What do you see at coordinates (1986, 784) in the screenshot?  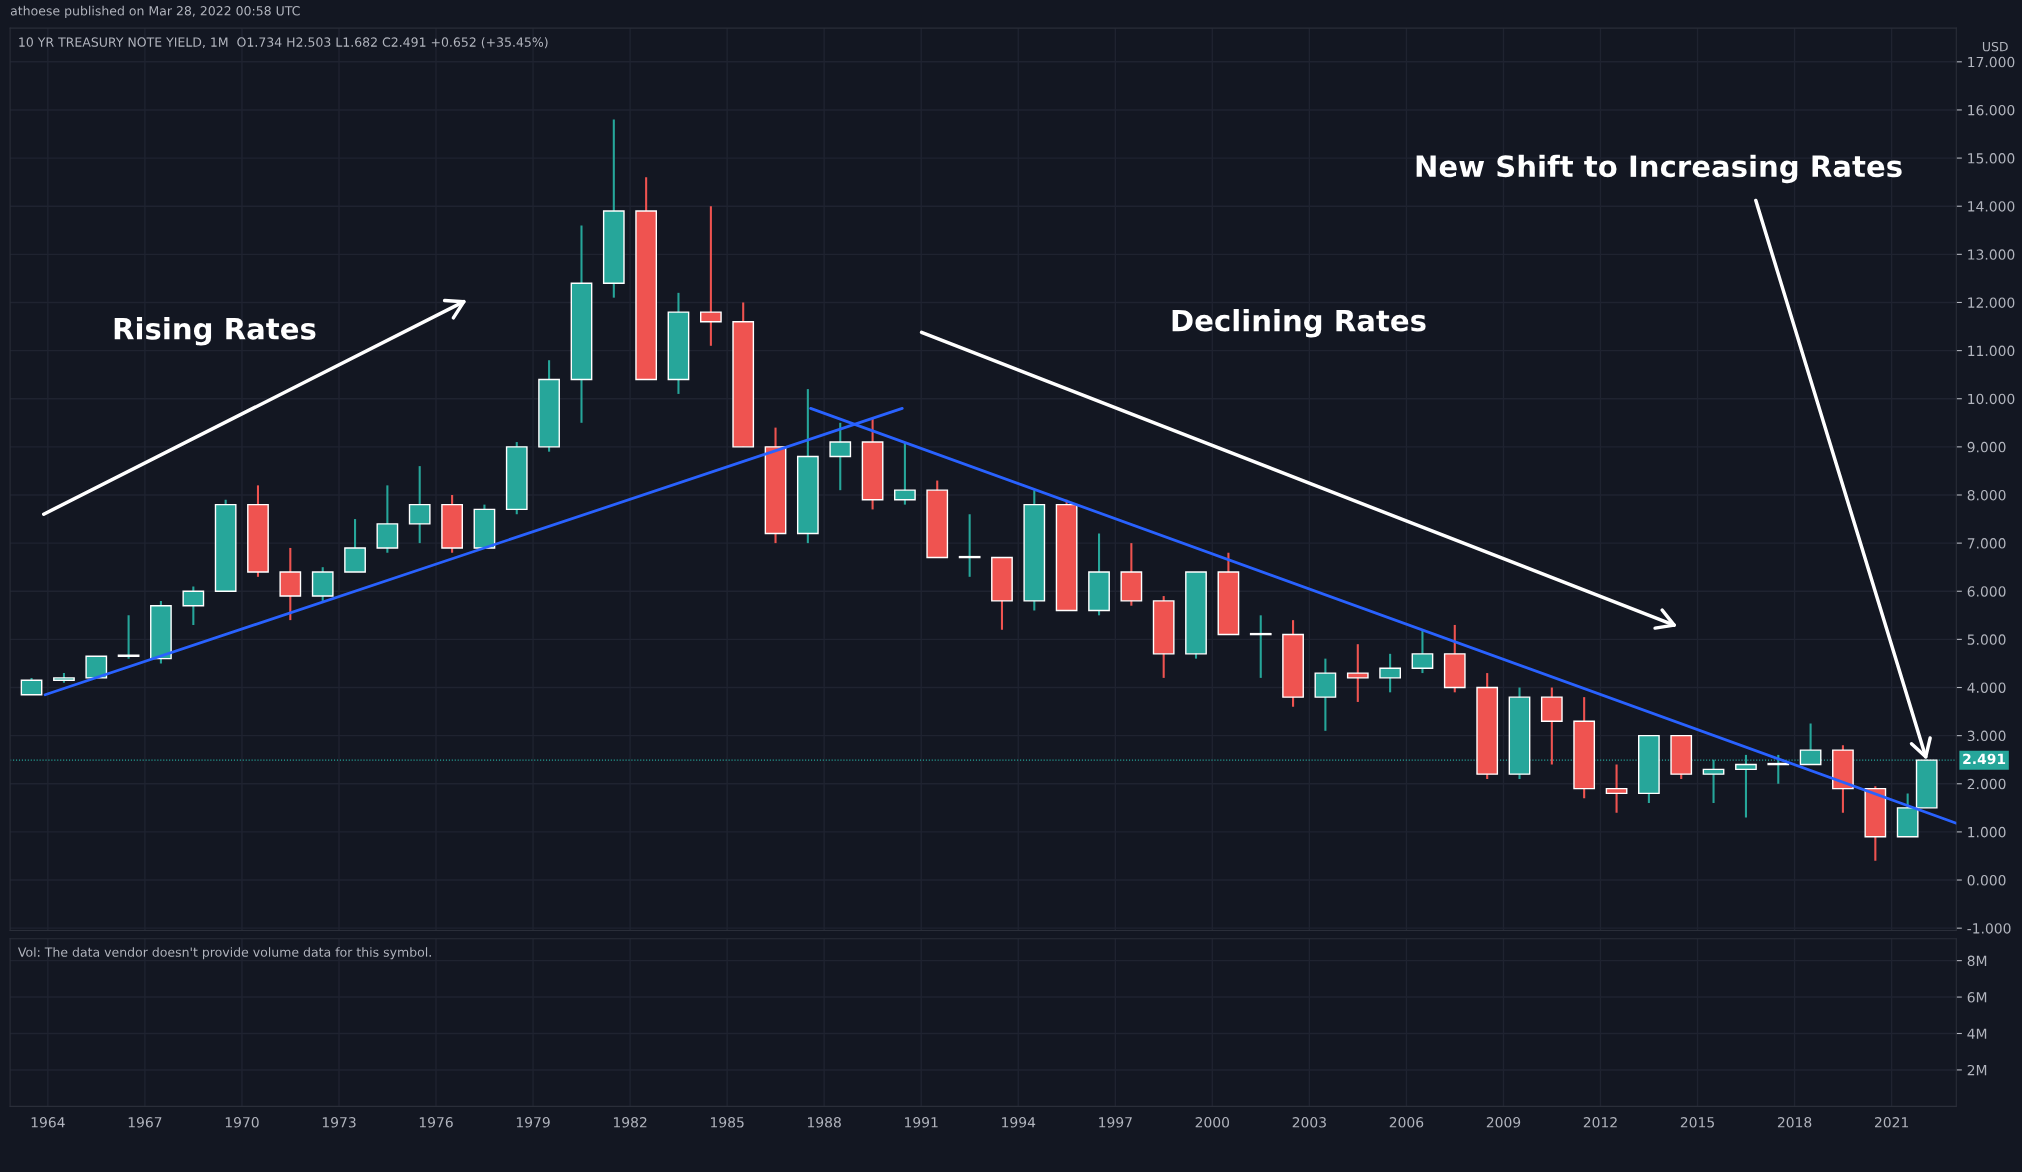 I see `y-tick-label: 2.000` at bounding box center [1986, 784].